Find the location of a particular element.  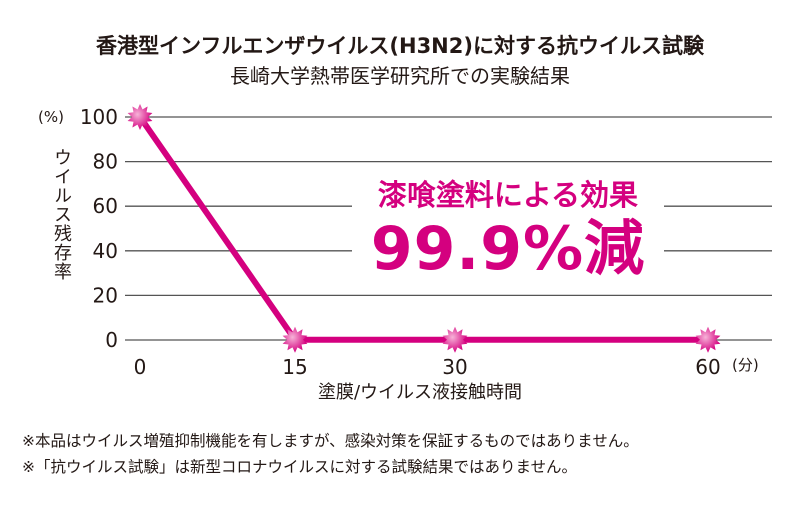

x-axis-unit: (分) is located at coordinates (745, 365).